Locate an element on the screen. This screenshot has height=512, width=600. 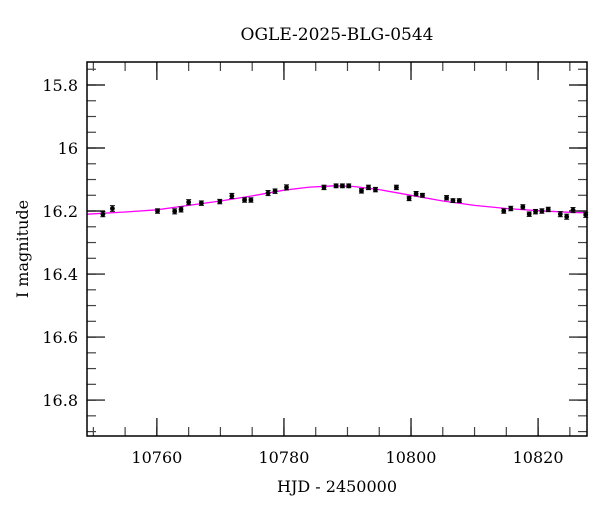
x-tick-label: 10820 is located at coordinates (538, 457).